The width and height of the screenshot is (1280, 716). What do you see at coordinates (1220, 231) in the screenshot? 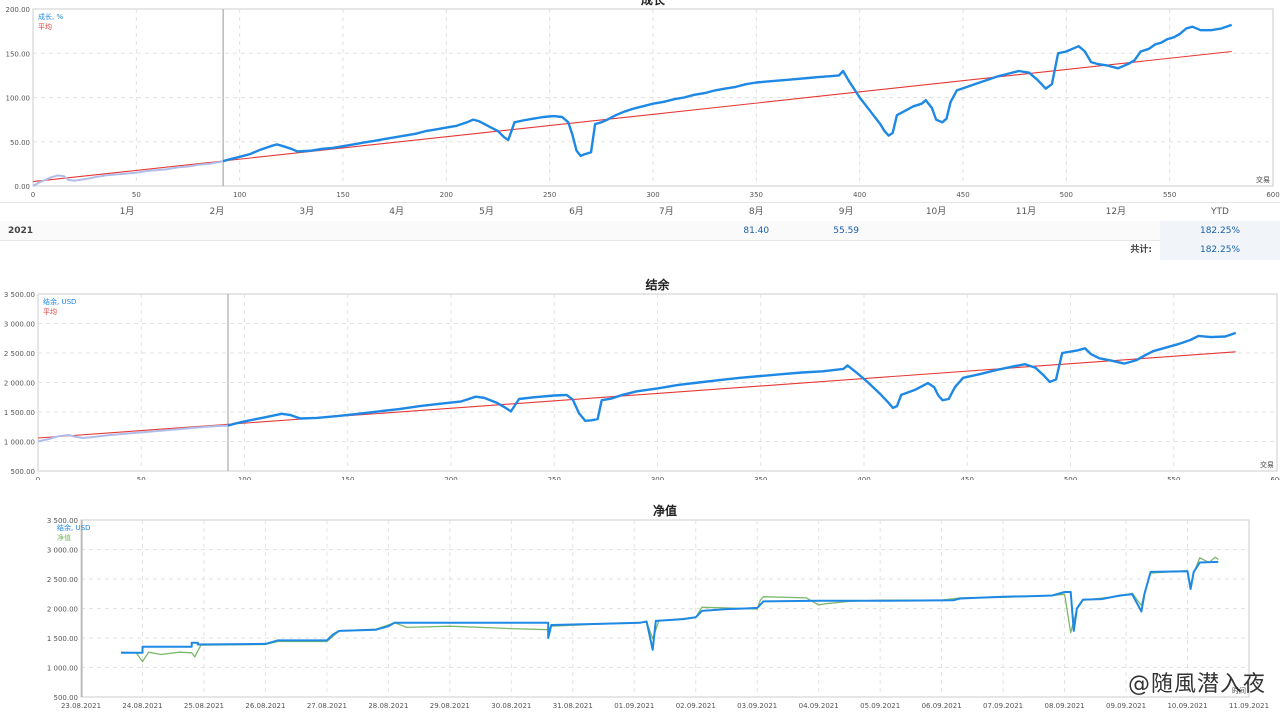
I see `ytd-value: 182.25%` at bounding box center [1220, 231].